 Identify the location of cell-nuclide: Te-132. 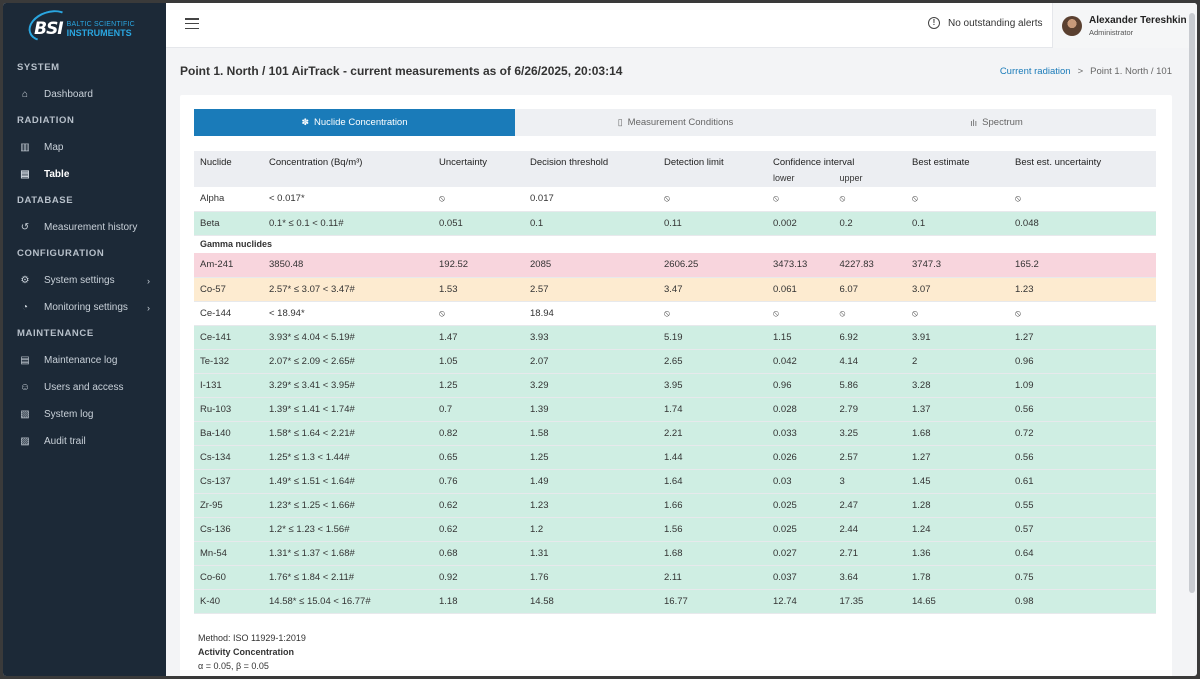
(228, 361).